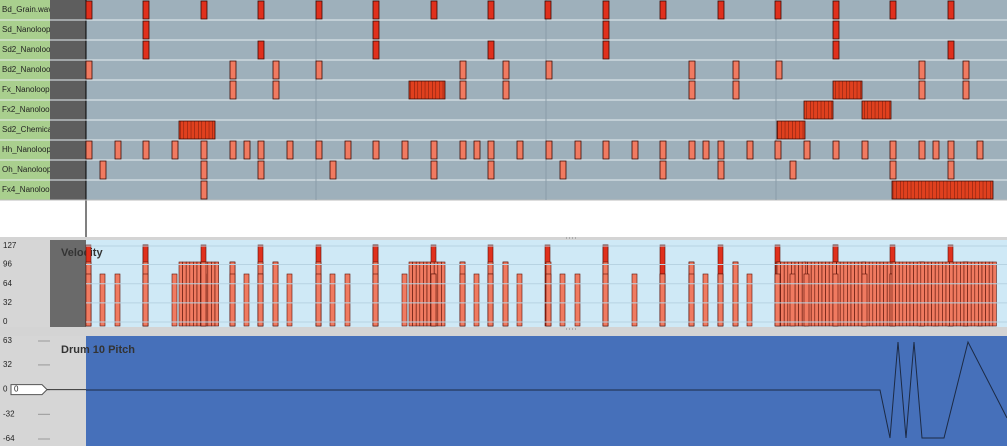  I want to click on track-name: Fx2_Nanoloop, so click(28, 109).